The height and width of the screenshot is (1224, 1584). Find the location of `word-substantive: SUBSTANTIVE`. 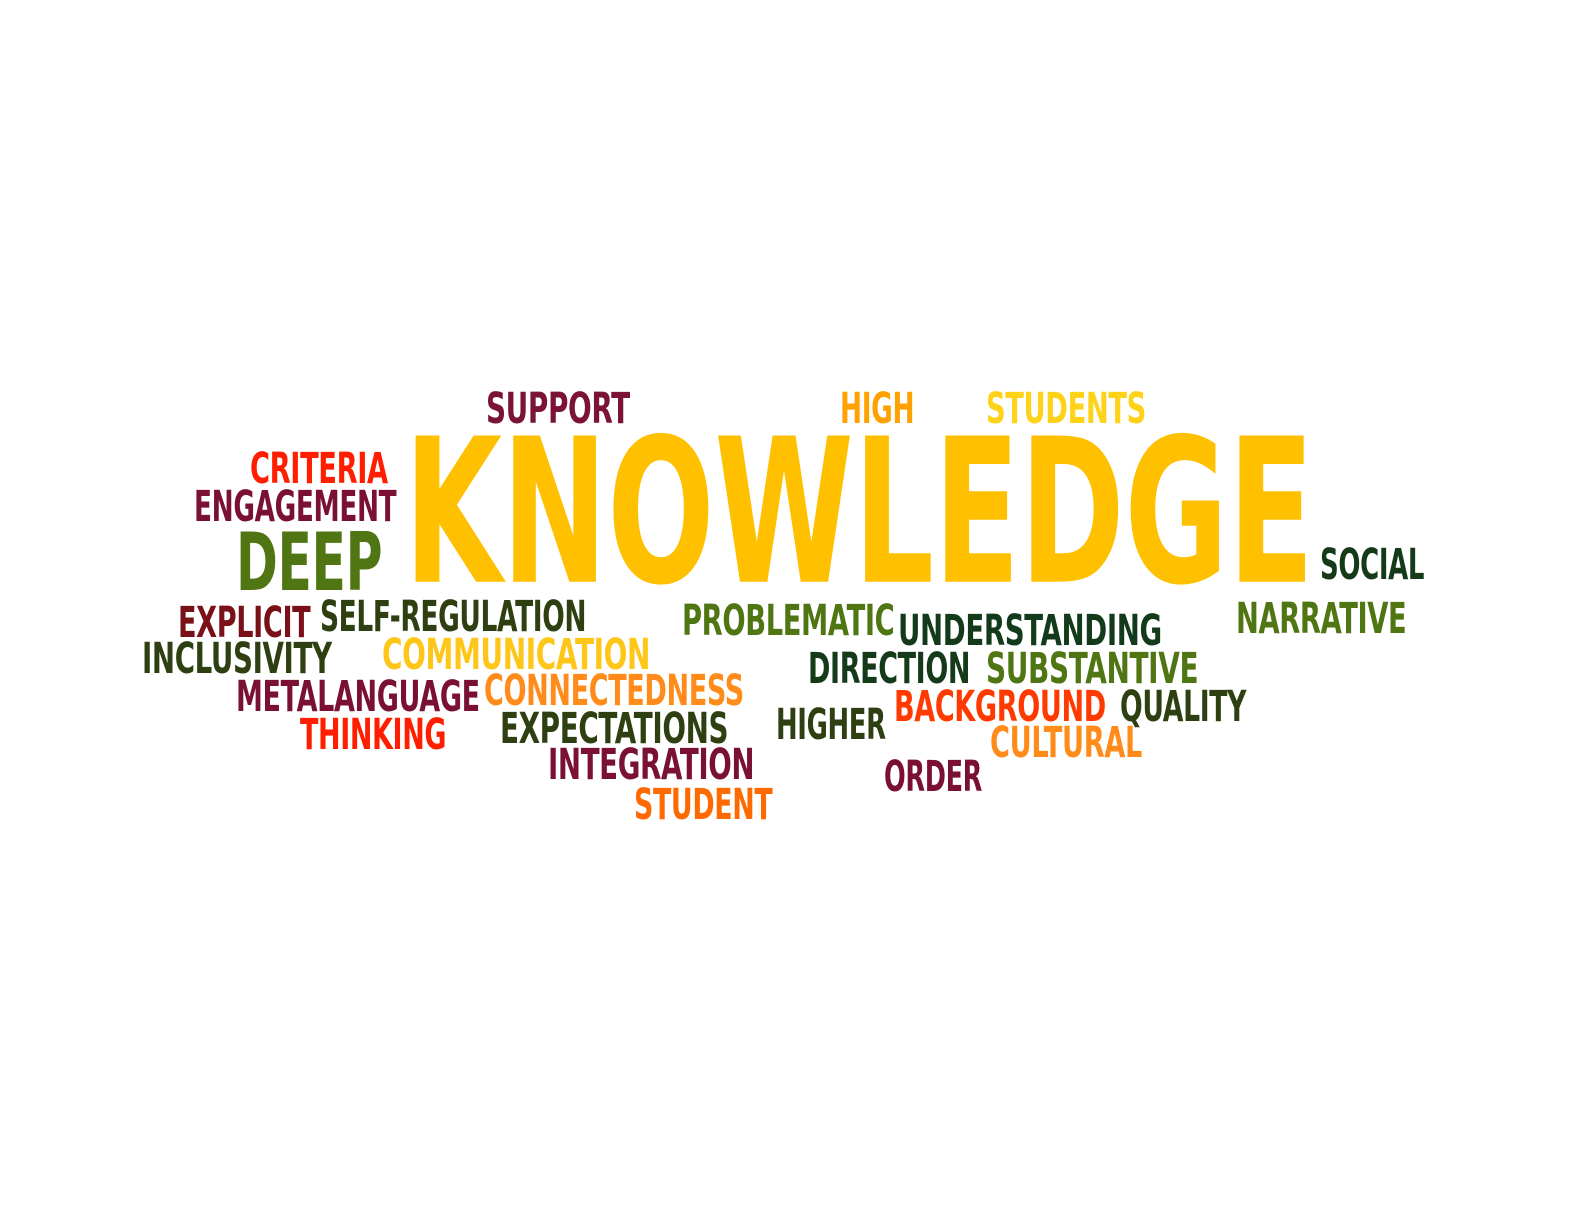

word-substantive: SUBSTANTIVE is located at coordinates (1092, 669).